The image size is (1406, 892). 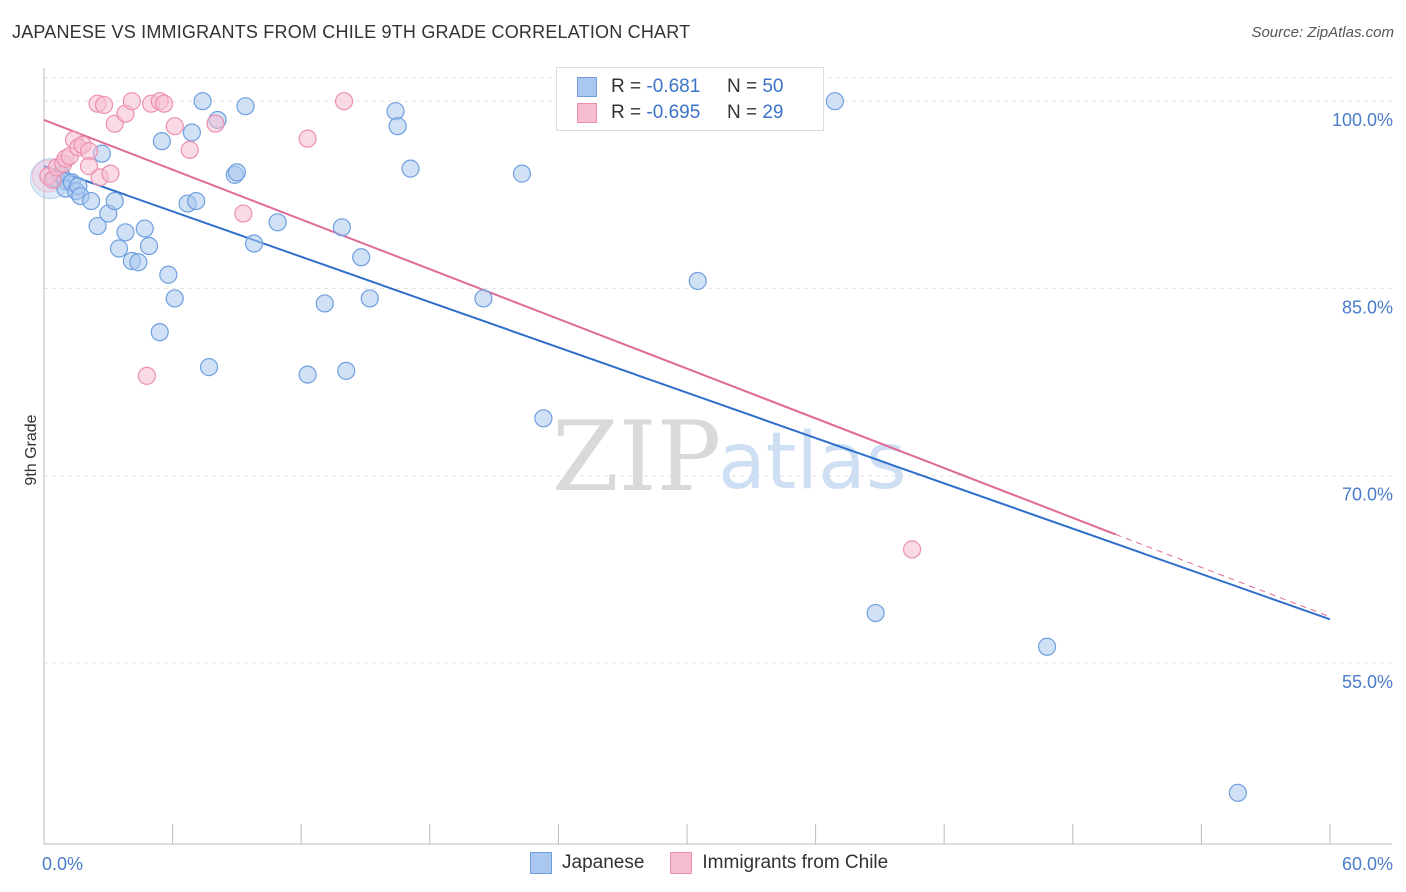 I want to click on r-value: -0.695, so click(x=673, y=112).